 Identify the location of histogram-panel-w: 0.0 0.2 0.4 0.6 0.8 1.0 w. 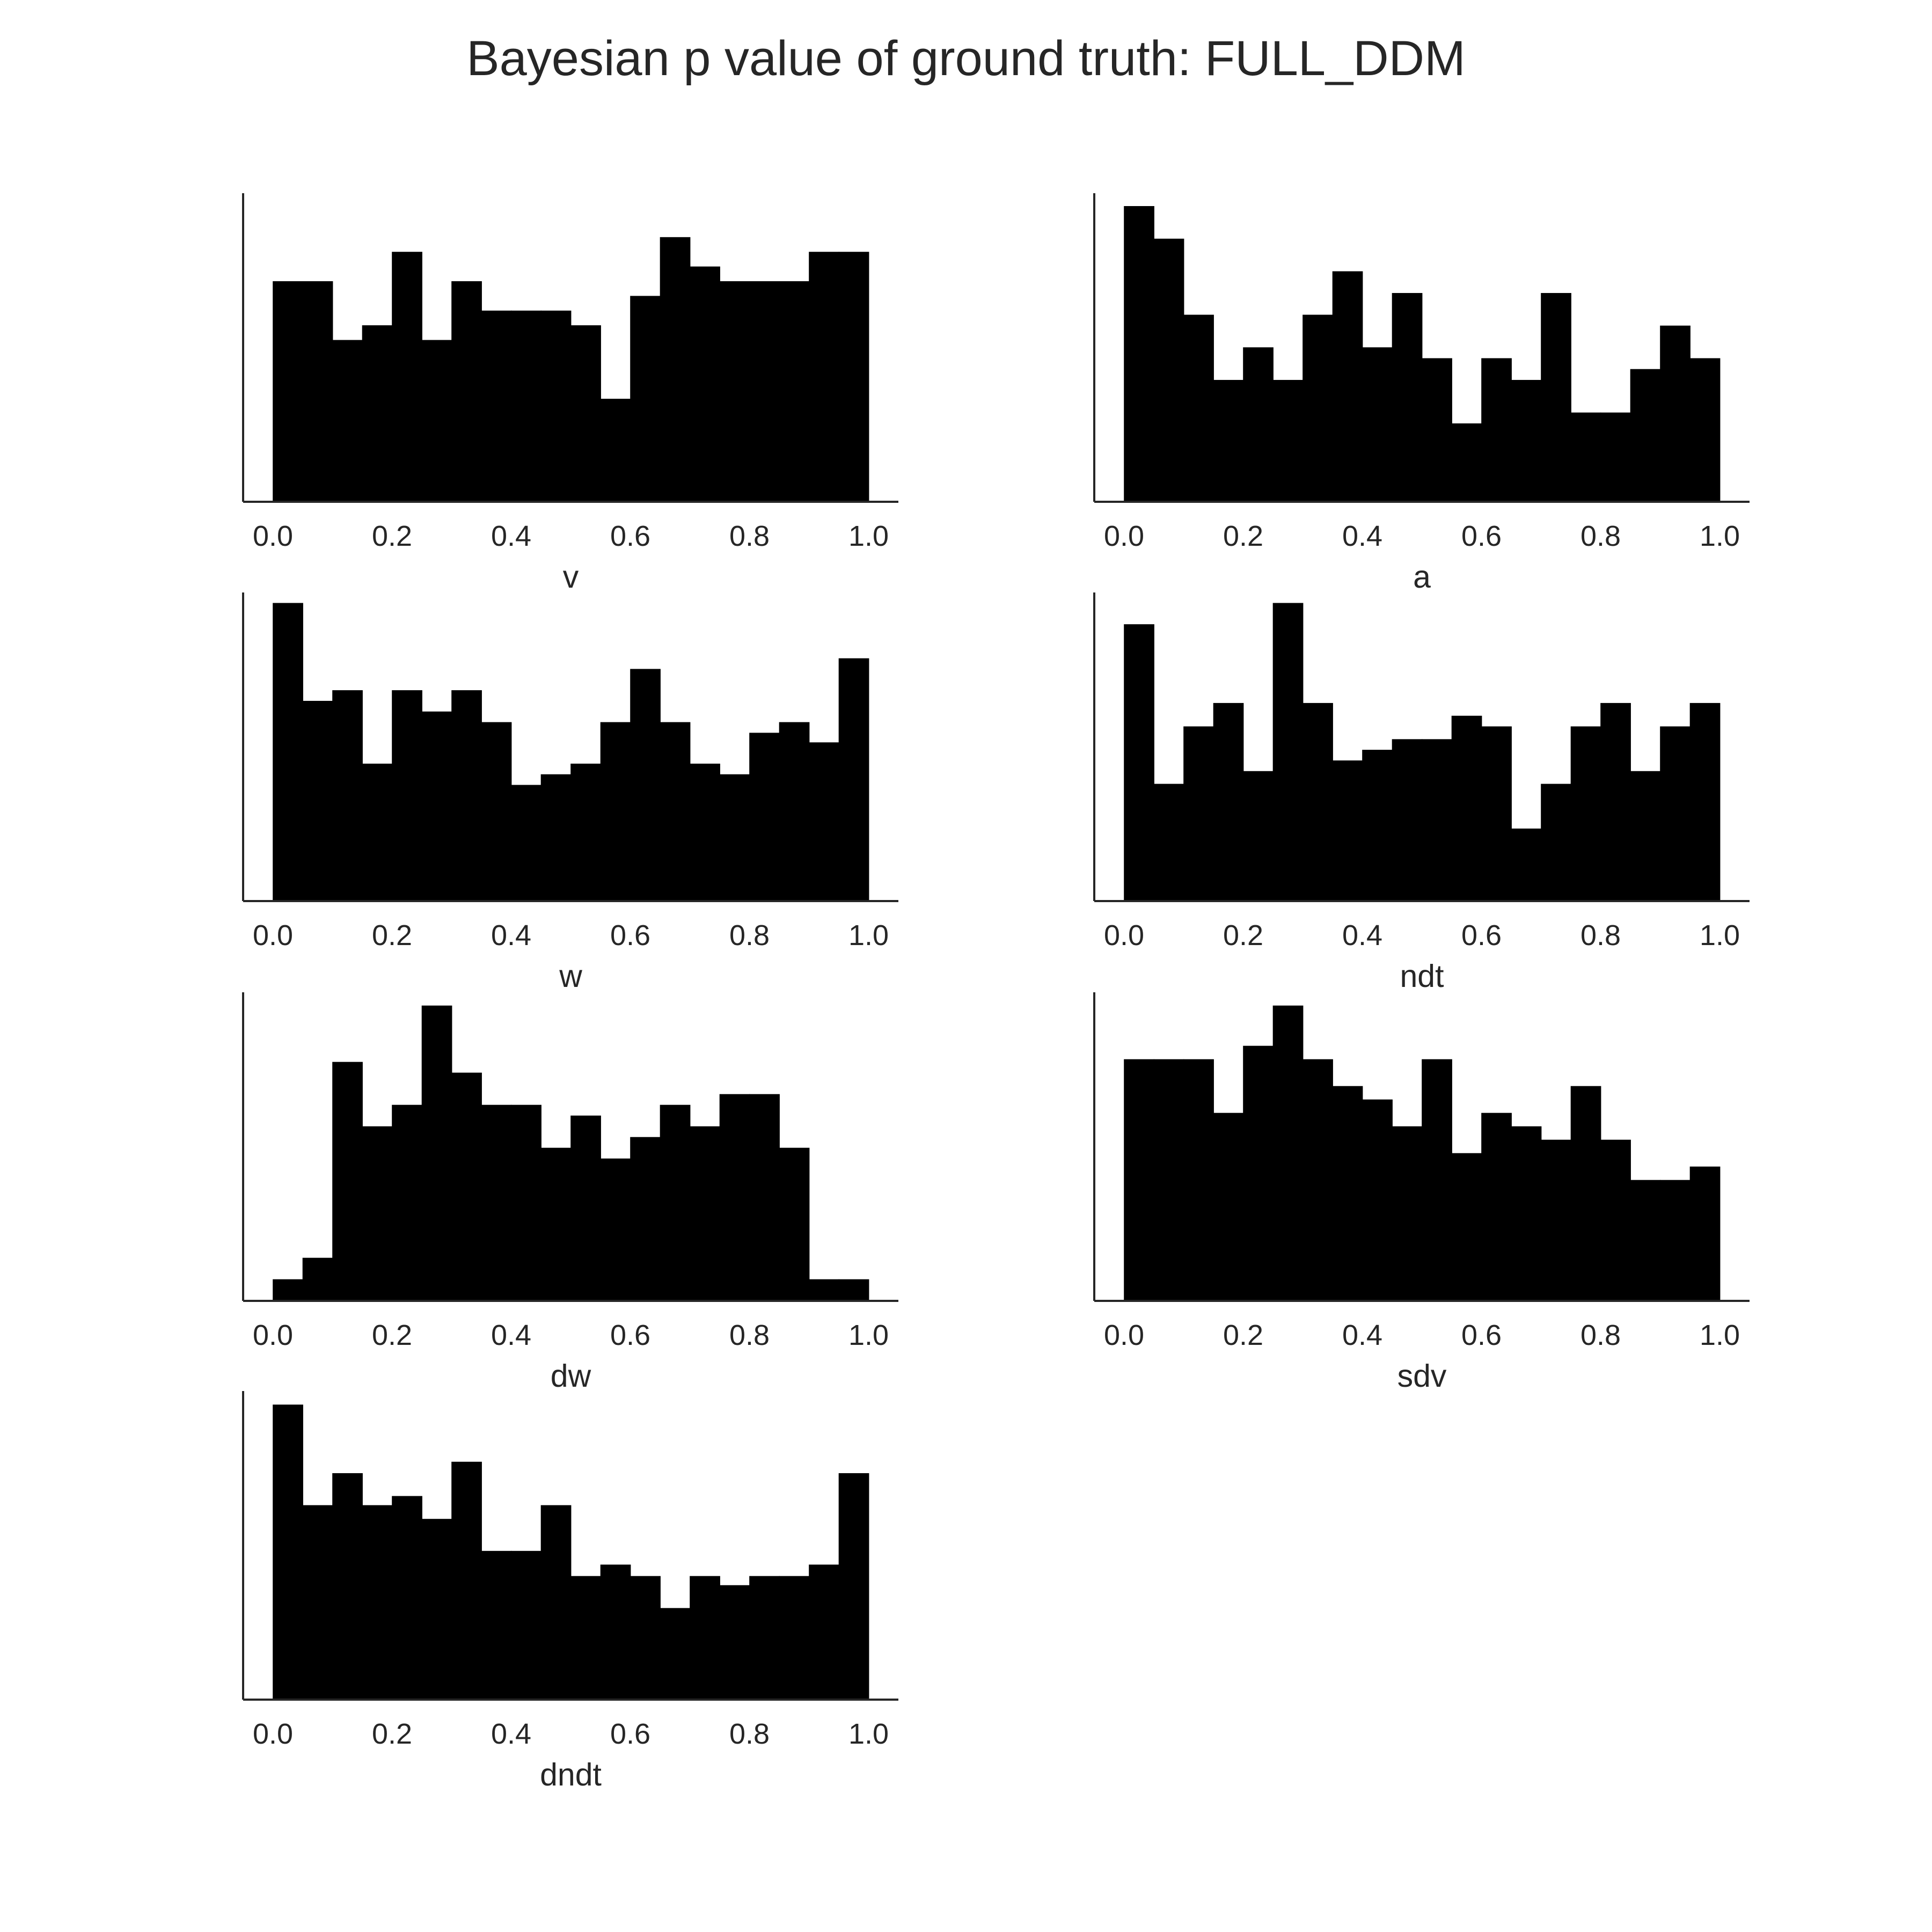
(570, 793).